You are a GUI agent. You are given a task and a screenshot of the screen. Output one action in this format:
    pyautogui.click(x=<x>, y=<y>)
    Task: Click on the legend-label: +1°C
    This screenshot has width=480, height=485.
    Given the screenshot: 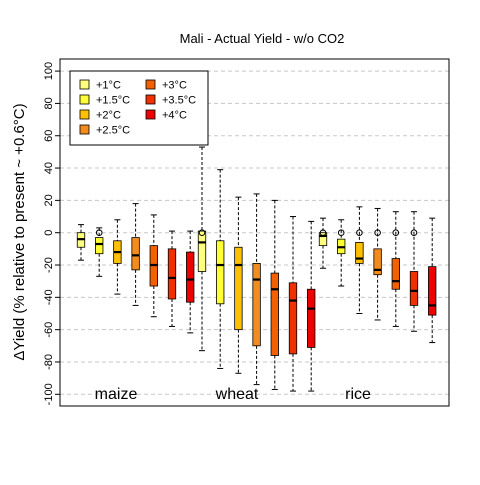 What is the action you would take?
    pyautogui.click(x=108, y=86)
    